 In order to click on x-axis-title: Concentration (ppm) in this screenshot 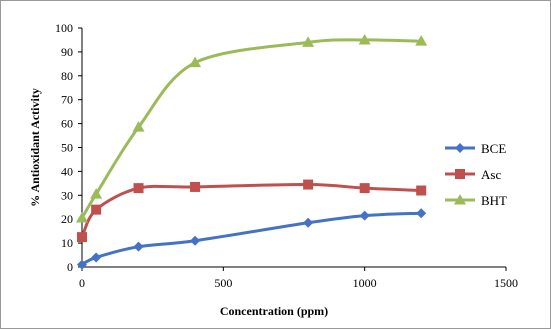, I will do `click(274, 311)`.